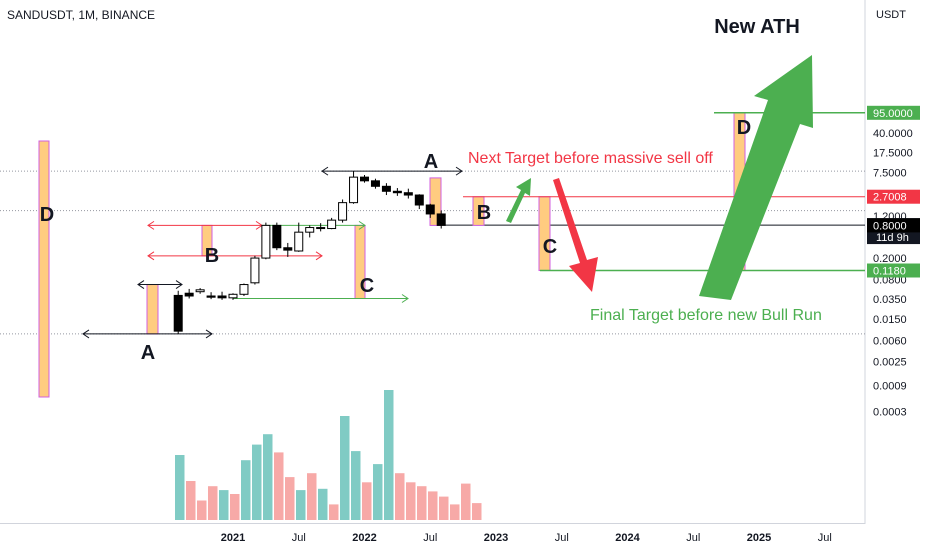 This screenshot has width=932, height=550. Describe the element at coordinates (890, 259) in the screenshot. I see `y-tick-label: 0.2000` at that location.